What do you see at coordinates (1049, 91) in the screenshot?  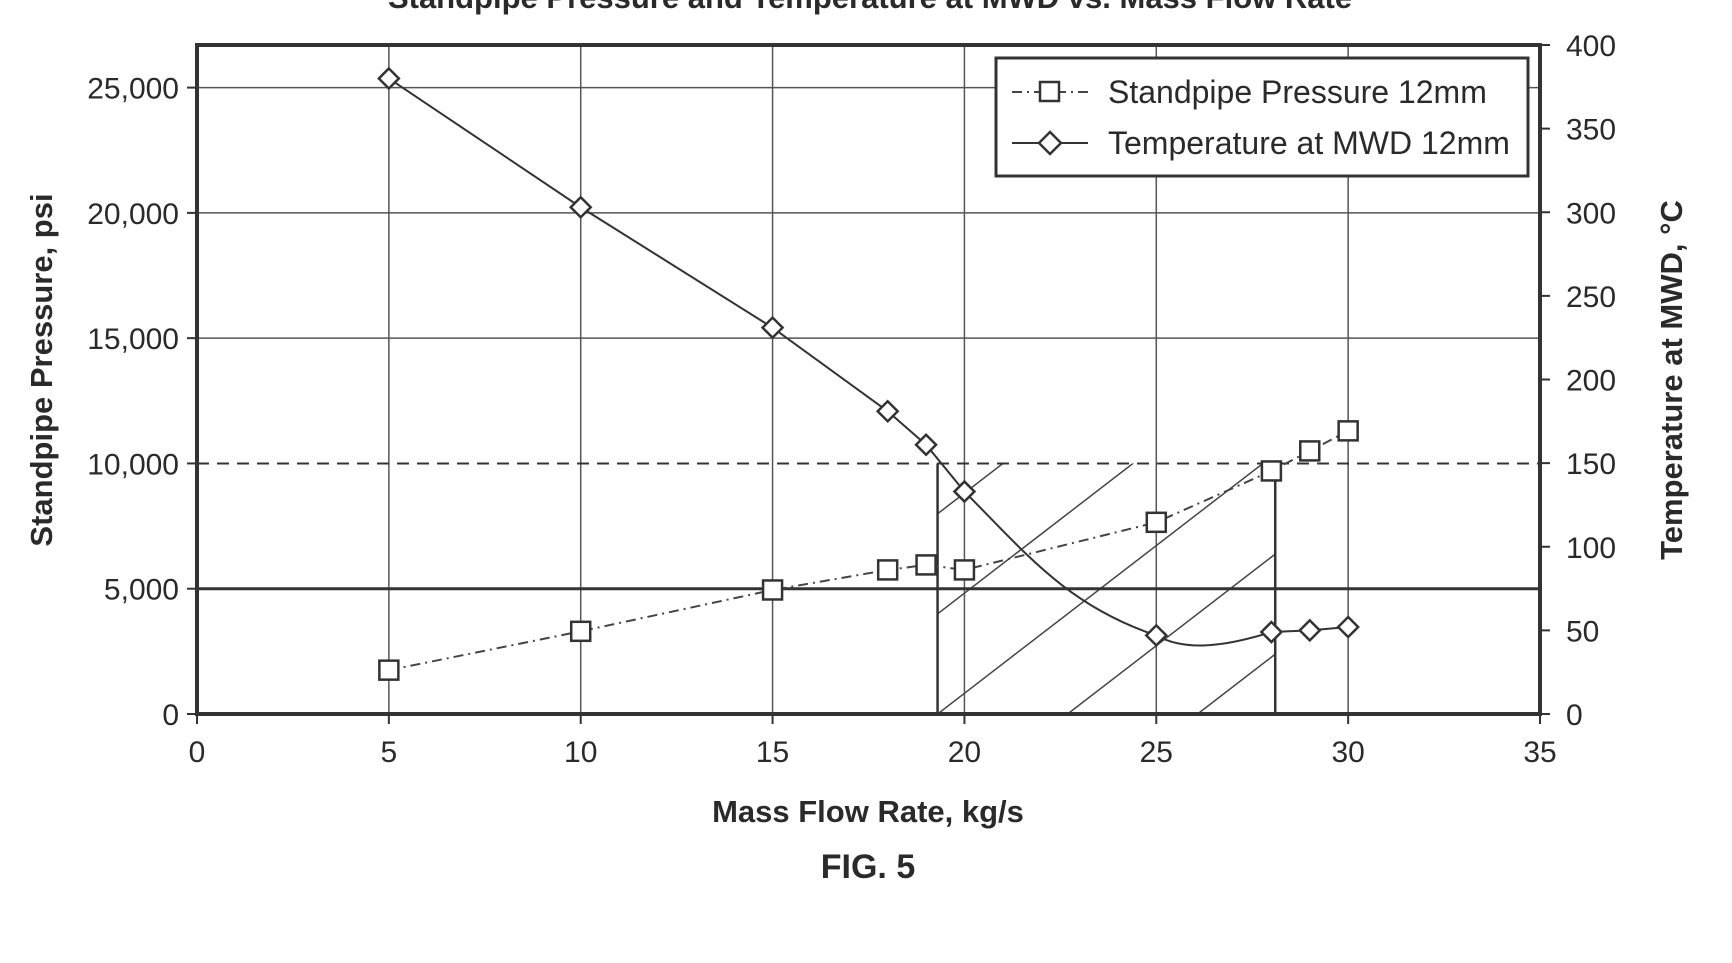 I see `legend-pressure-marker` at bounding box center [1049, 91].